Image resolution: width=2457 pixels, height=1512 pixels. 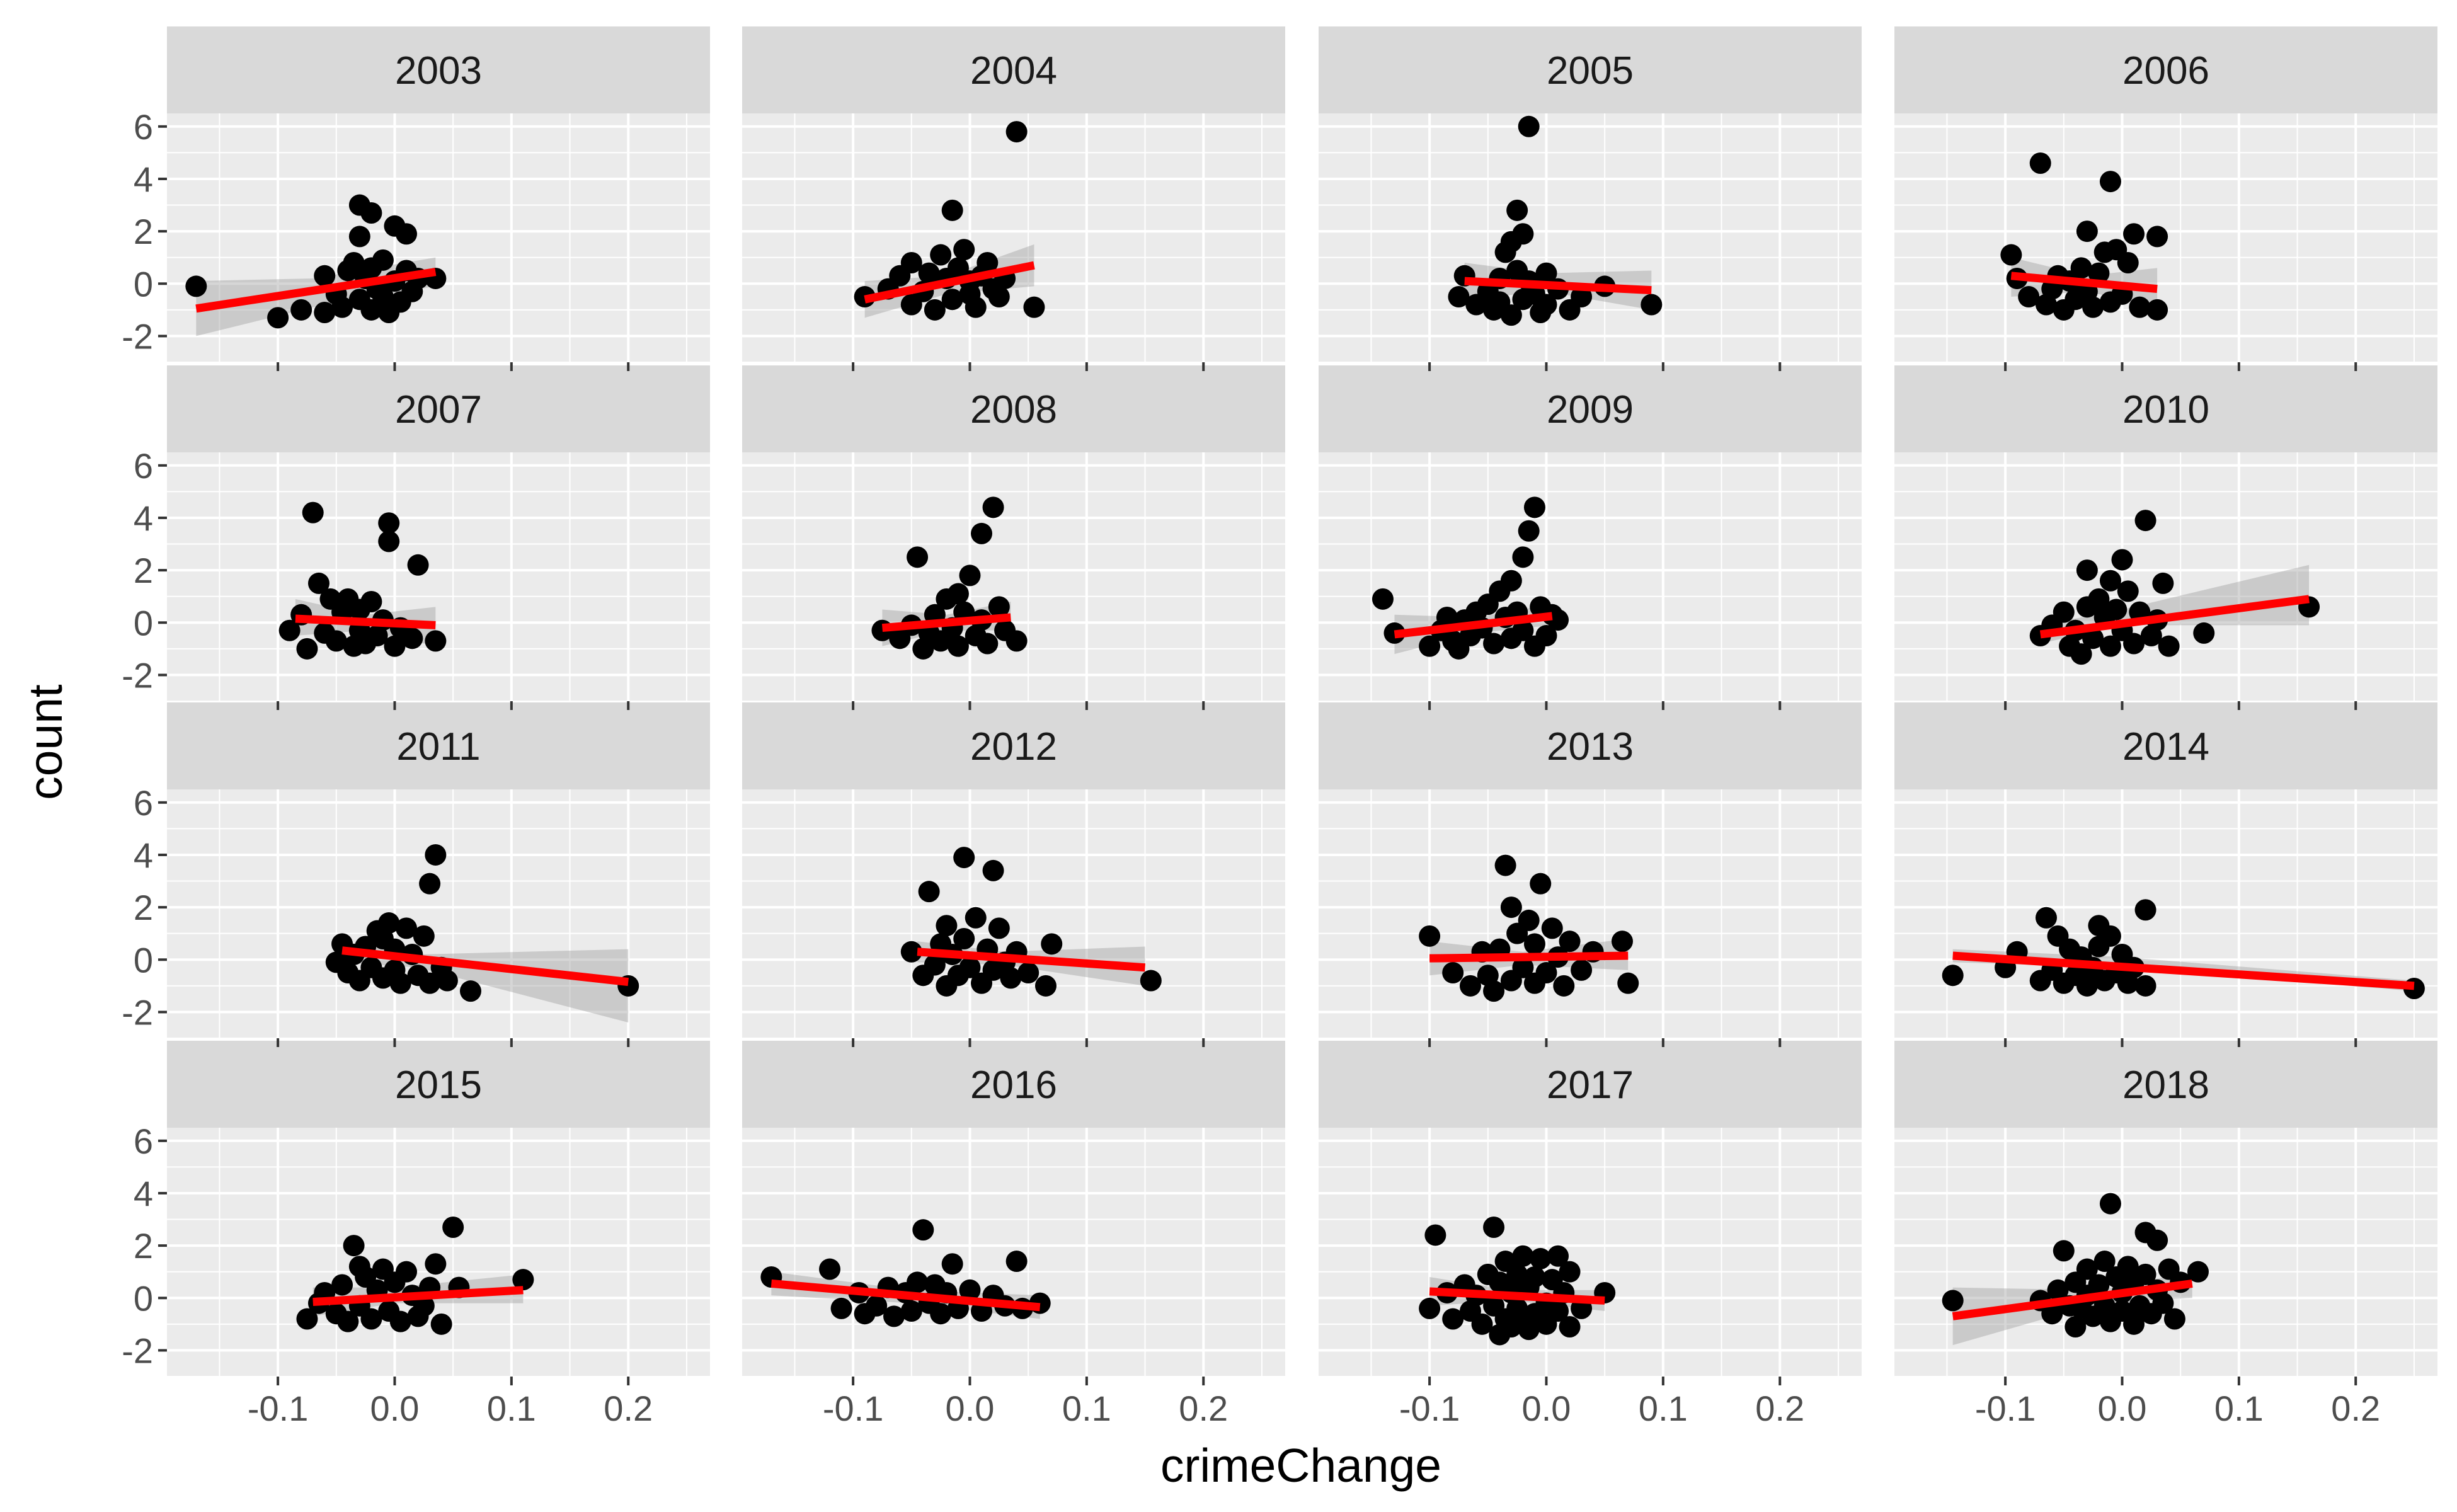 I want to click on x-tick-label: 0.0, so click(x=2122, y=1408).